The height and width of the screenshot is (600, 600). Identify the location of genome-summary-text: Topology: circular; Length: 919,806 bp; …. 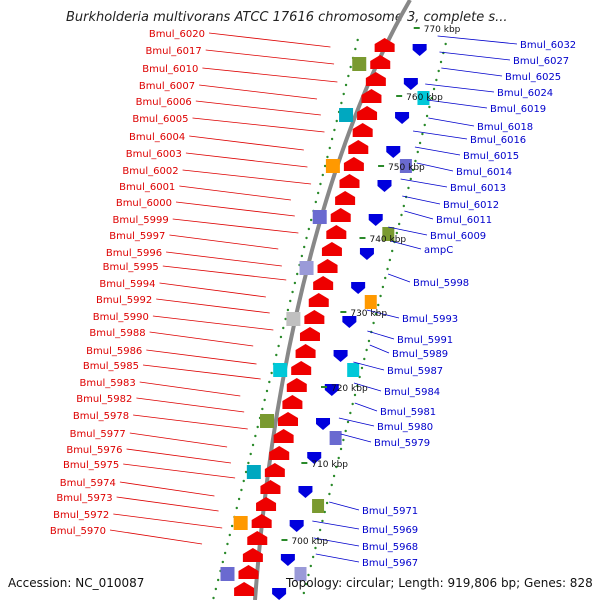
(439, 583).